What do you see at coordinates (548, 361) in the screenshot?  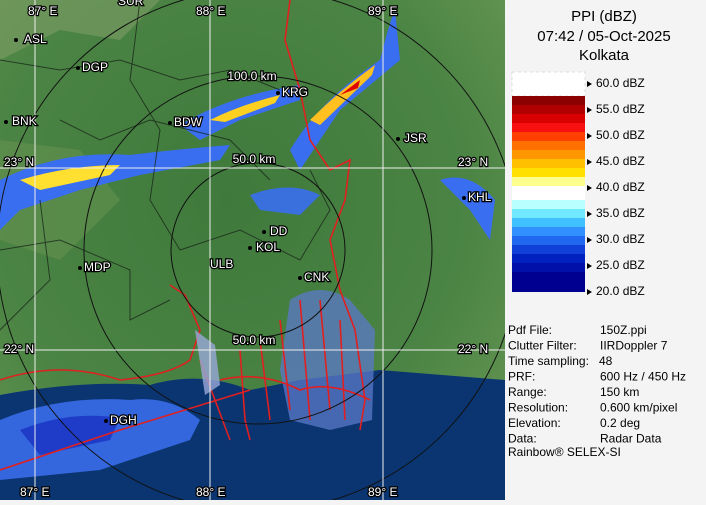 I see `info-label: Time sampling:` at bounding box center [548, 361].